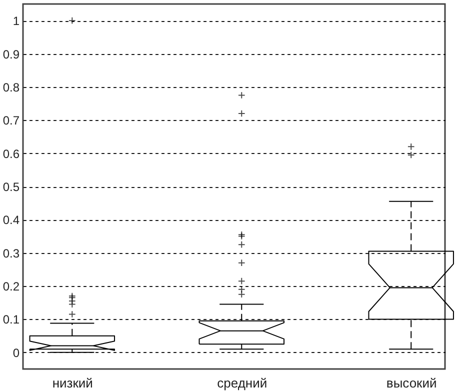 Image resolution: width=459 pixels, height=392 pixels. Describe the element at coordinates (11, 253) in the screenshot. I see `y-tick-label: 0.3` at that location.